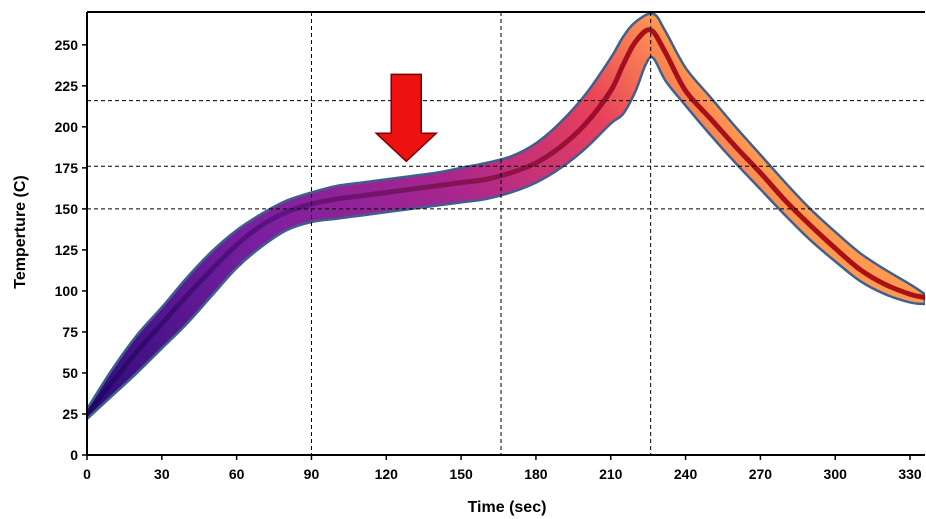 This screenshot has height=519, width=926. Describe the element at coordinates (536, 474) in the screenshot. I see `x-tick-label: 180` at that location.